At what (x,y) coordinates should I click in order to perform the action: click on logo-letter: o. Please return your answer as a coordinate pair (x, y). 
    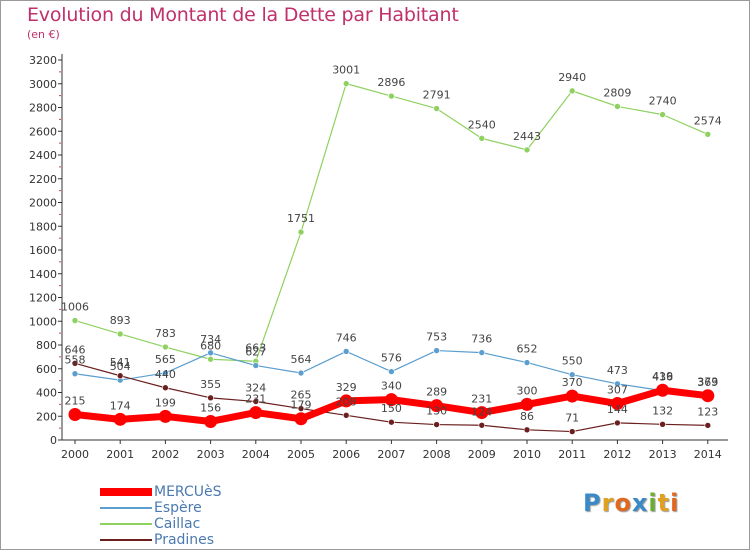
    Looking at the image, I should click on (623, 503).